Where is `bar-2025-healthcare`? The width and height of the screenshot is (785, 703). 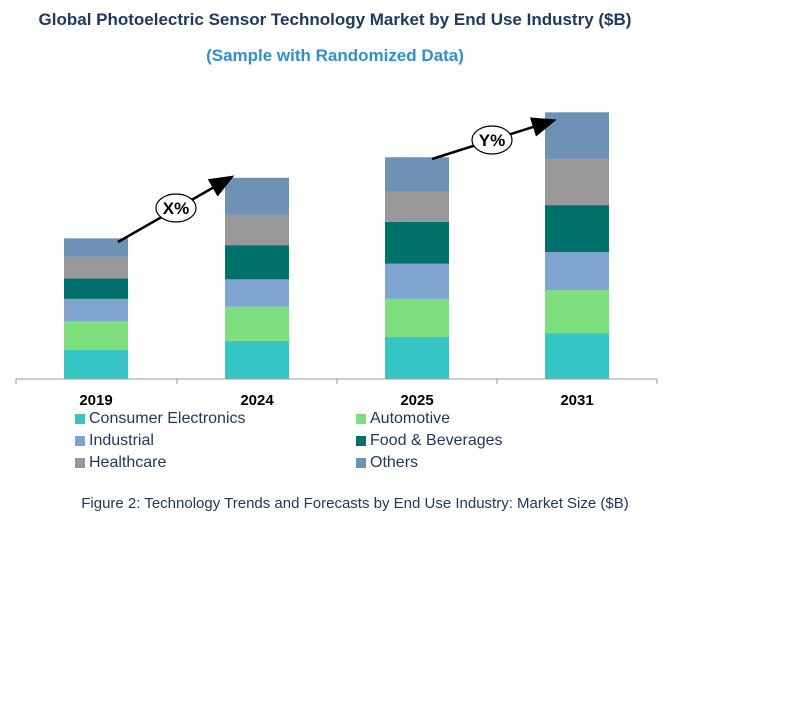
bar-2025-healthcare is located at coordinates (417, 206).